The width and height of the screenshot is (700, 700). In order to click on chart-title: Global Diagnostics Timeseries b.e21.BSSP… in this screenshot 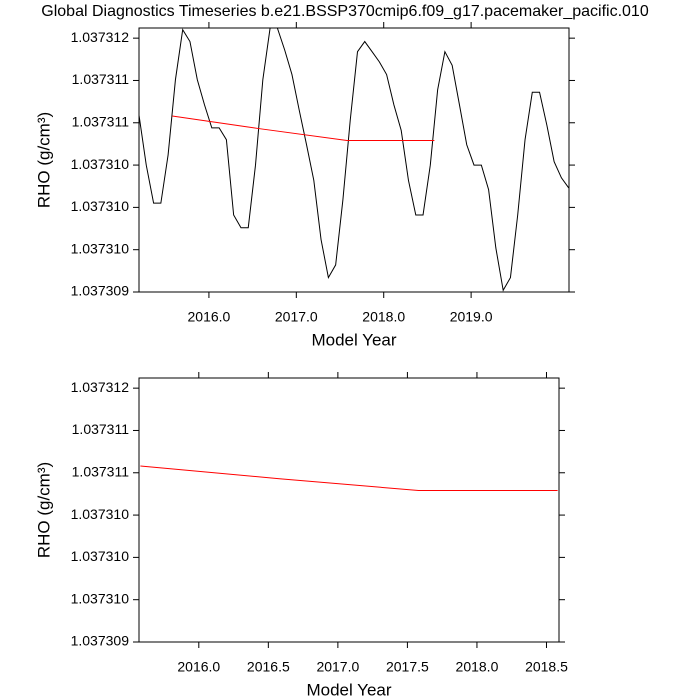, I will do `click(345, 11)`.